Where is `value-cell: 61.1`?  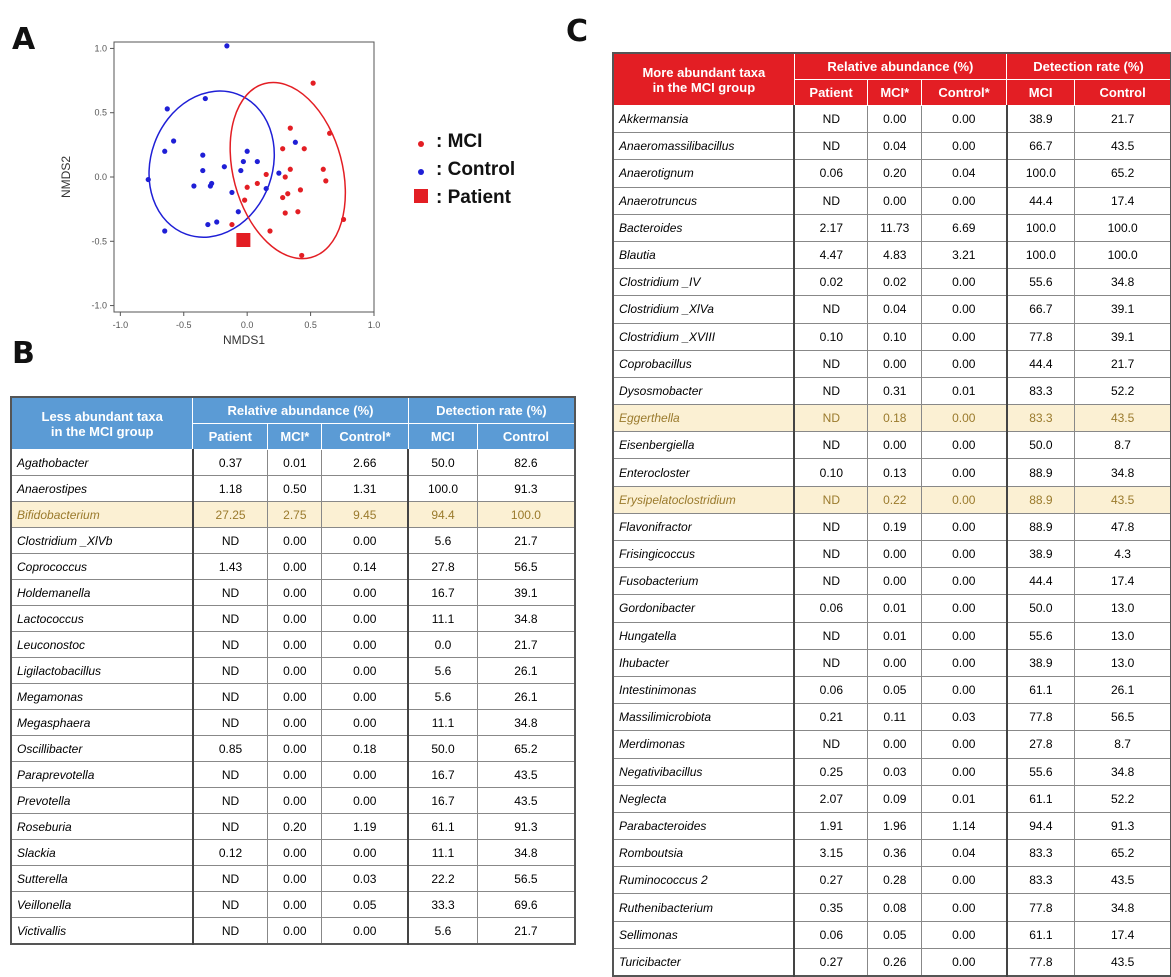
value-cell: 61.1 is located at coordinates (1041, 934).